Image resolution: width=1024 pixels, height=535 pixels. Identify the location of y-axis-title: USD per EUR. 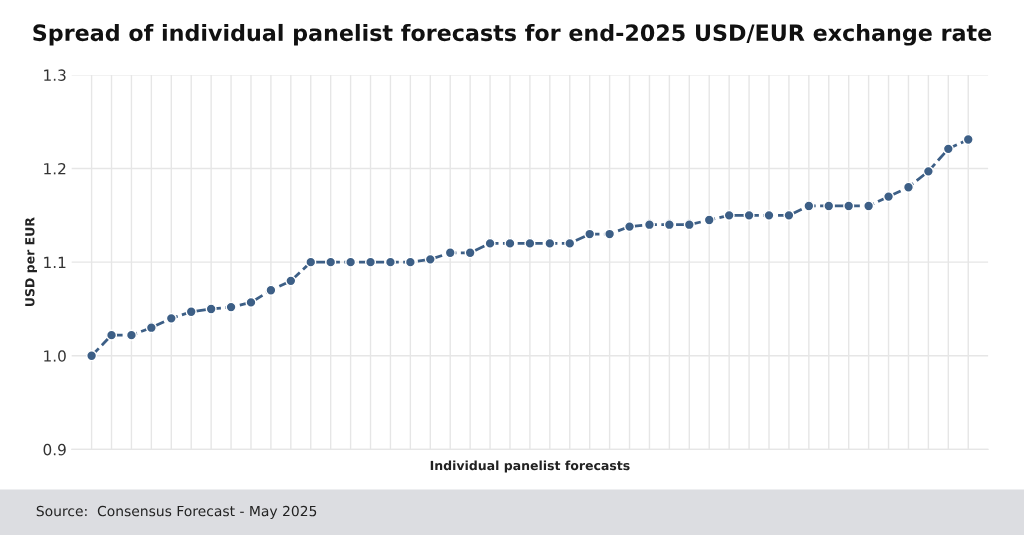
(31, 262).